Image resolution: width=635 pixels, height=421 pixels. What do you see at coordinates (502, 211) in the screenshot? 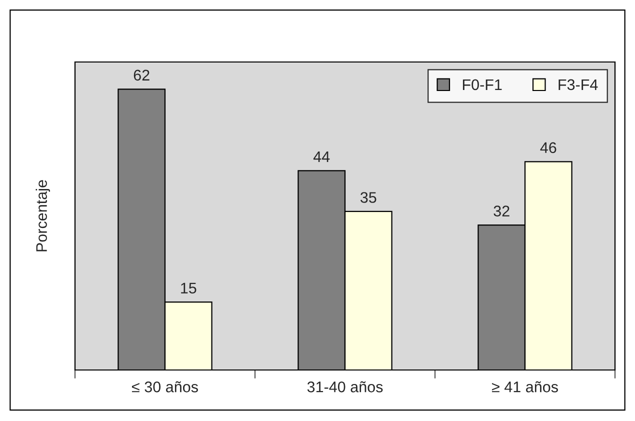
I see `data-label: 32` at bounding box center [502, 211].